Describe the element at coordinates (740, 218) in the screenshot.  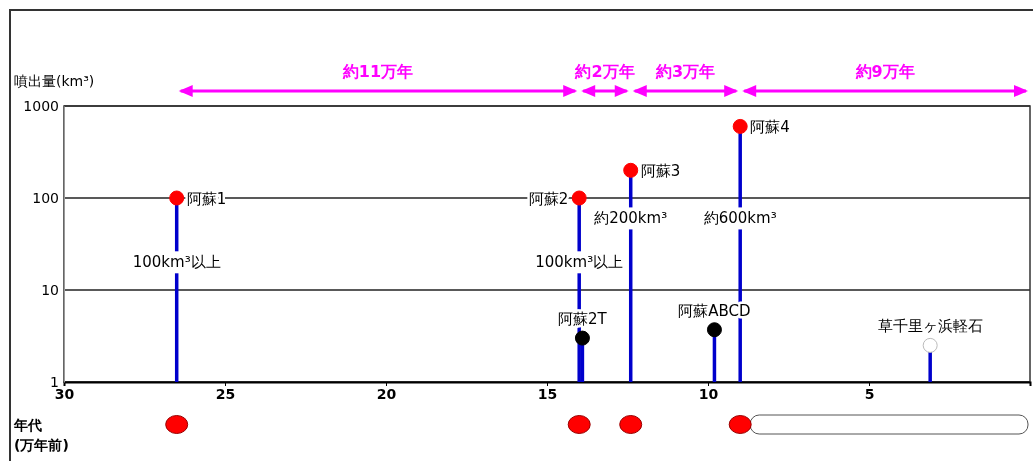
I see `annotation: 約600km³` at that location.